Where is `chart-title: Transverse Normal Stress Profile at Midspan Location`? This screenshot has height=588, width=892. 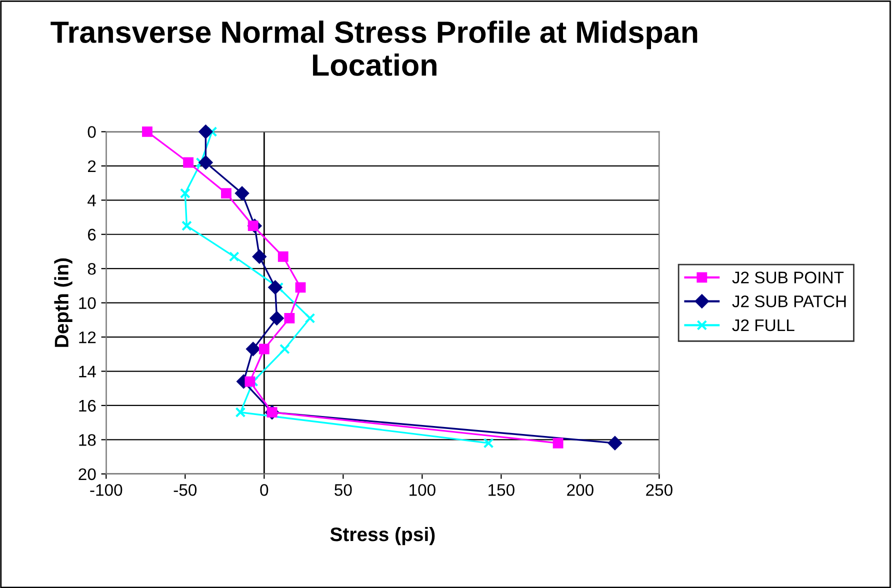 chart-title: Transverse Normal Stress Profile at Midspan Location is located at coordinates (374, 48).